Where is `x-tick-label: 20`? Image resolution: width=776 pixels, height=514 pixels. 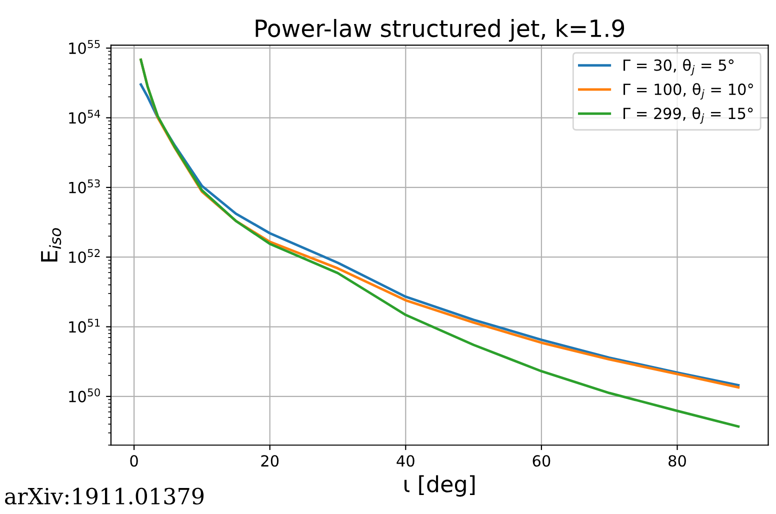 x-tick-label: 20 is located at coordinates (270, 461).